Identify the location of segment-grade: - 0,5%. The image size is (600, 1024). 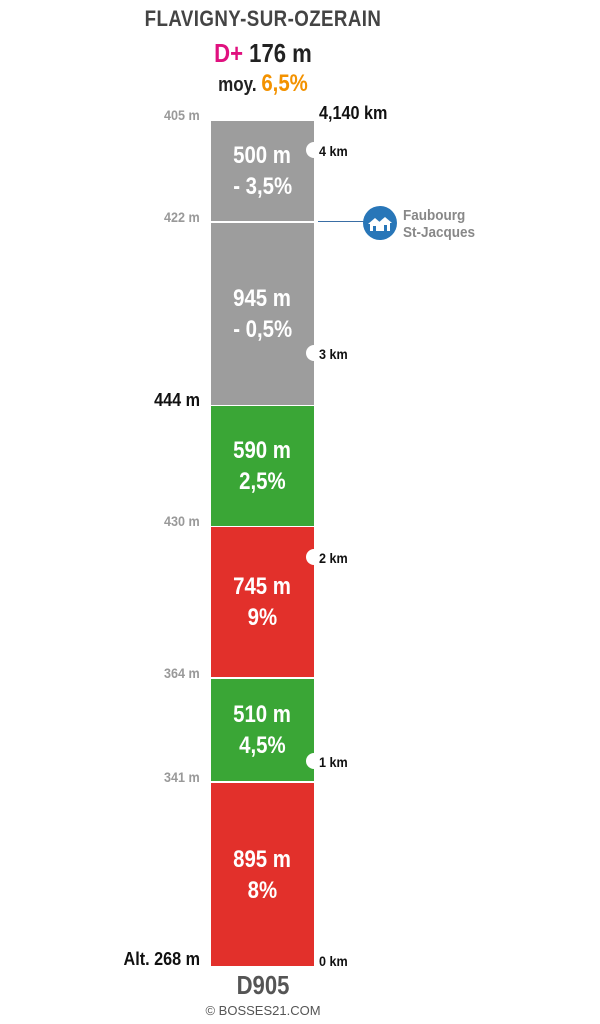
(262, 329).